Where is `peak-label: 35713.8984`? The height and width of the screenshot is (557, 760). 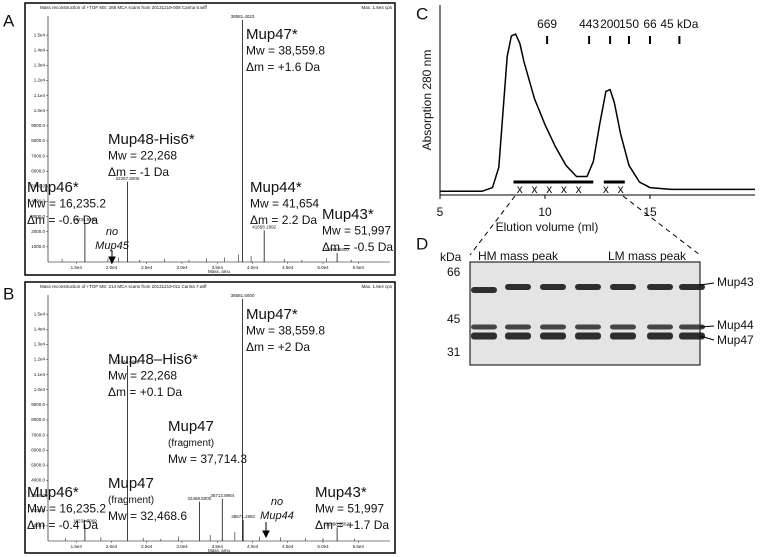 peak-label: 35713.8984 is located at coordinates (222, 495).